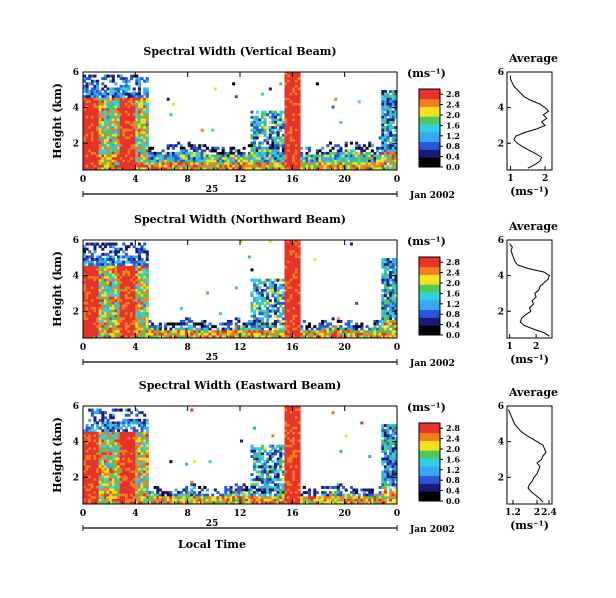 This screenshot has width=616, height=598. What do you see at coordinates (212, 358) in the screenshot?
I see `day-label: 25` at bounding box center [212, 358].